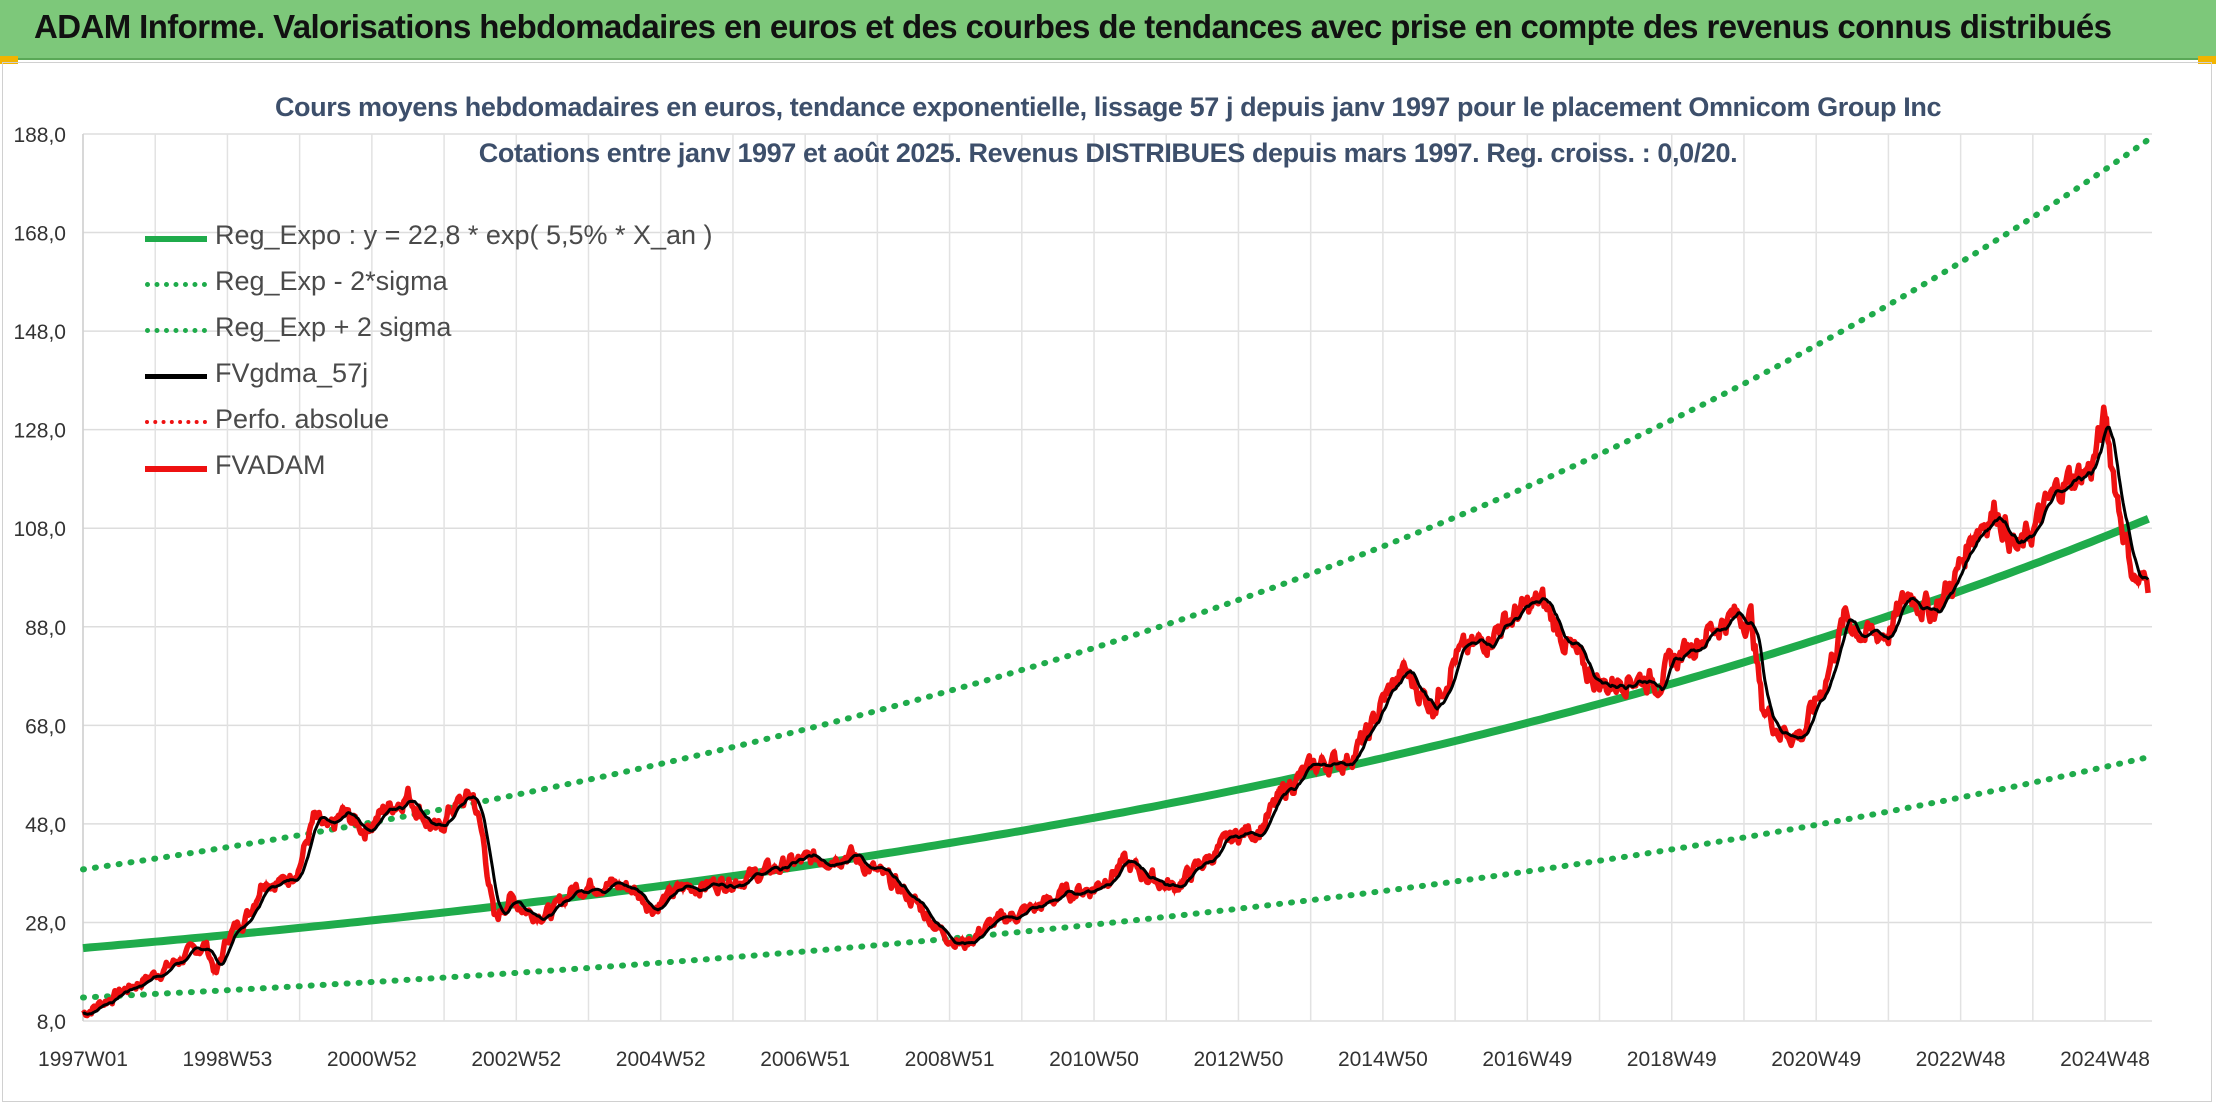 Image resolution: width=2216 pixels, height=1106 pixels. What do you see at coordinates (516, 1059) in the screenshot?
I see `x-tick-label: 2002W52` at bounding box center [516, 1059].